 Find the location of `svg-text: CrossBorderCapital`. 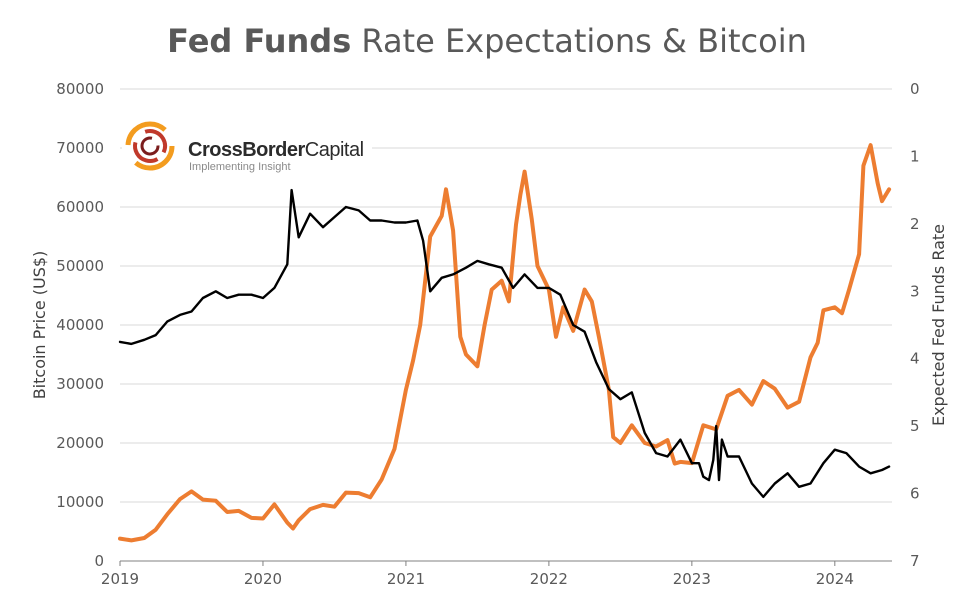

svg-text: CrossBorderCapital is located at coordinates (276, 150).